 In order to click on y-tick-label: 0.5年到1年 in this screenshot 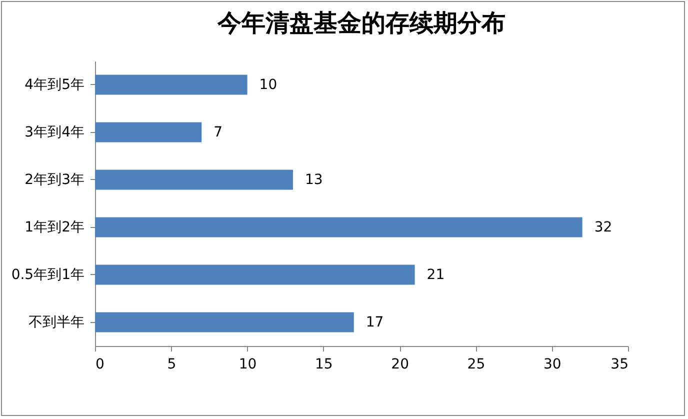, I will do `click(47, 274)`.